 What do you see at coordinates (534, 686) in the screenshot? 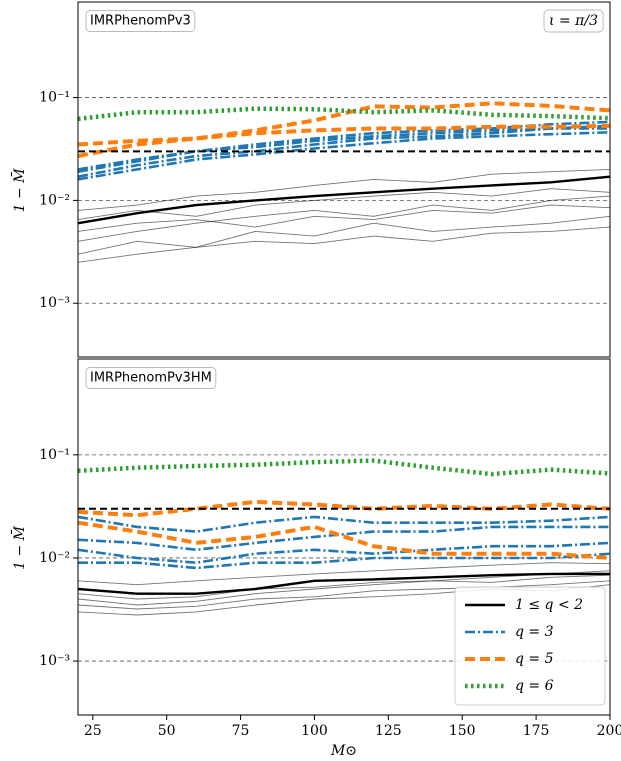
I see `legend-label: q = 6` at bounding box center [534, 686].